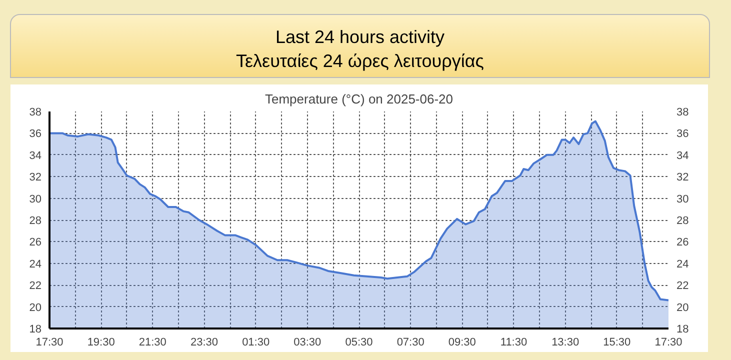 This screenshot has height=360, width=731. Describe the element at coordinates (35, 112) in the screenshot. I see `y-tick-label: 38` at that location.